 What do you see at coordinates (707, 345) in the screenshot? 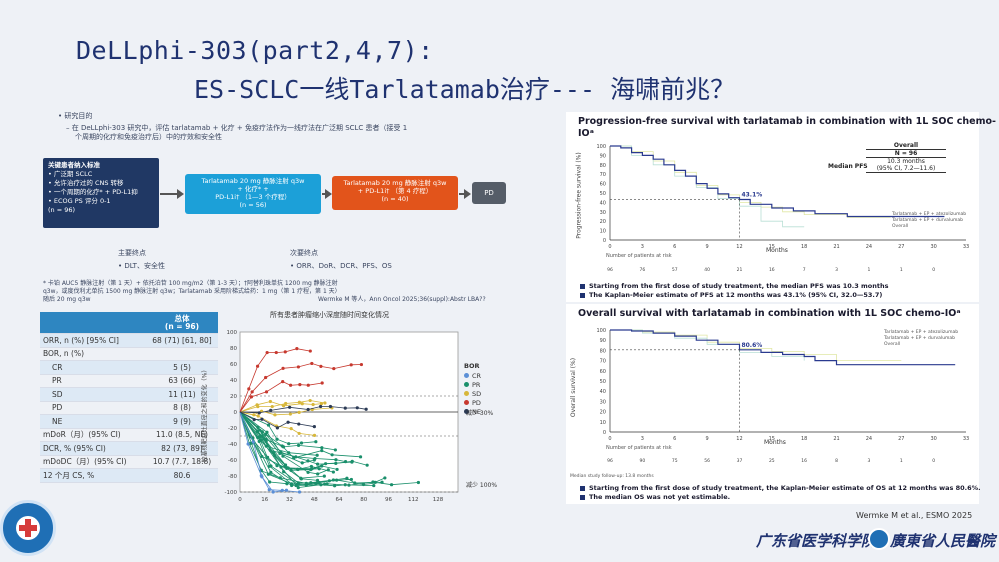
I see `km-curve-durvalumab` at bounding box center [707, 345].